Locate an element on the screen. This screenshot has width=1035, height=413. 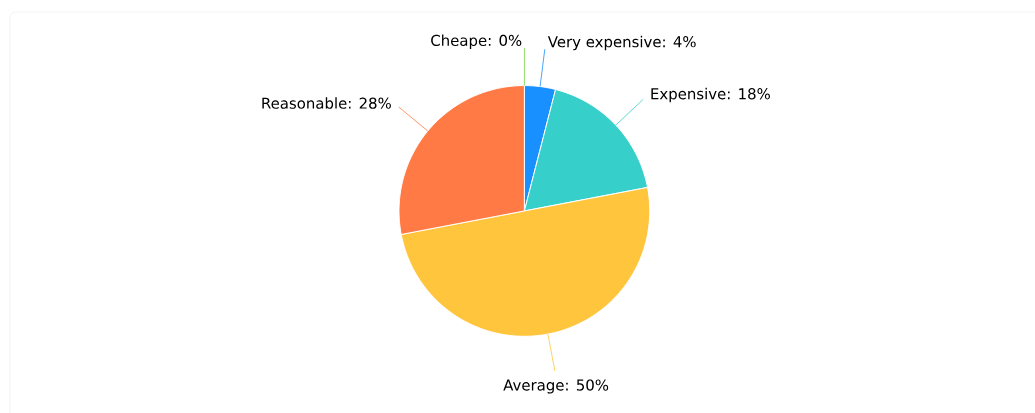
data-label: : 28% is located at coordinates (370, 103).